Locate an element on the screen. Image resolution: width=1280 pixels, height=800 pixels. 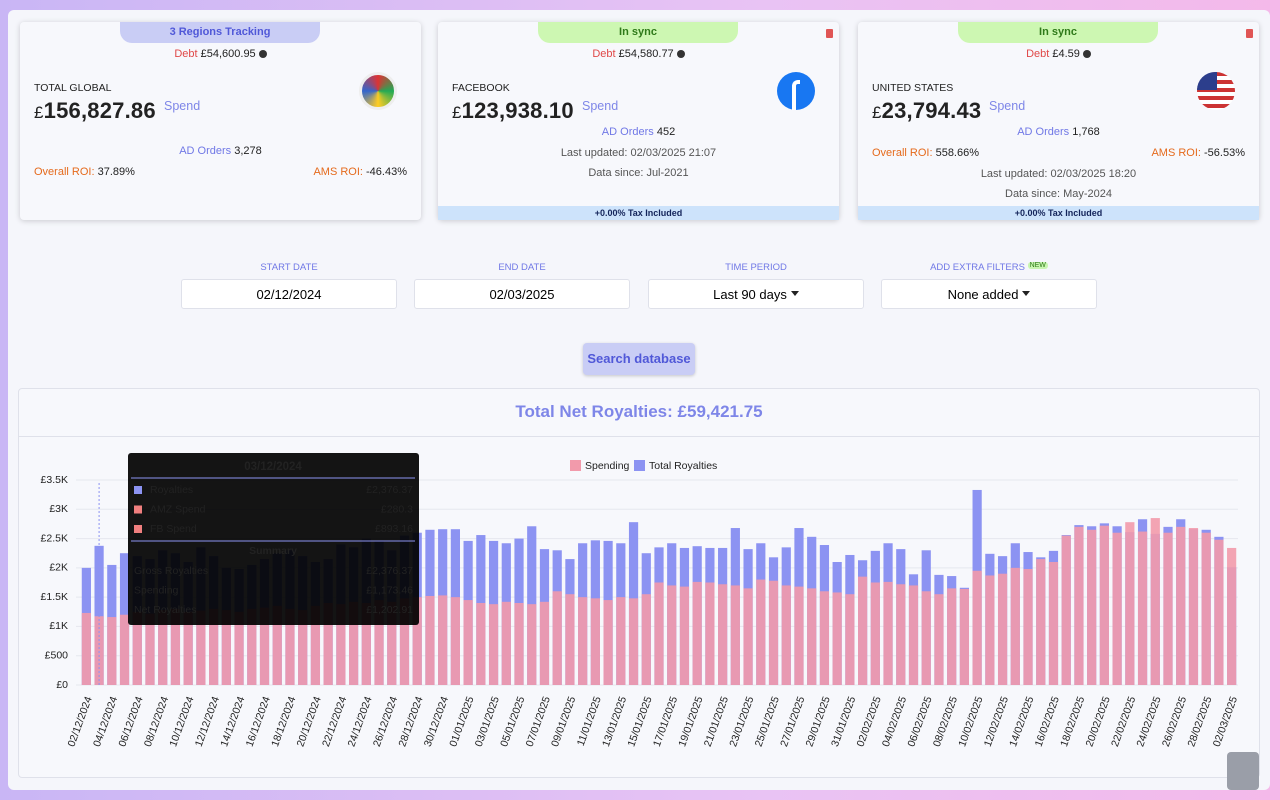
orders-row: AD Orders 1,768 is located at coordinates (1058, 133).